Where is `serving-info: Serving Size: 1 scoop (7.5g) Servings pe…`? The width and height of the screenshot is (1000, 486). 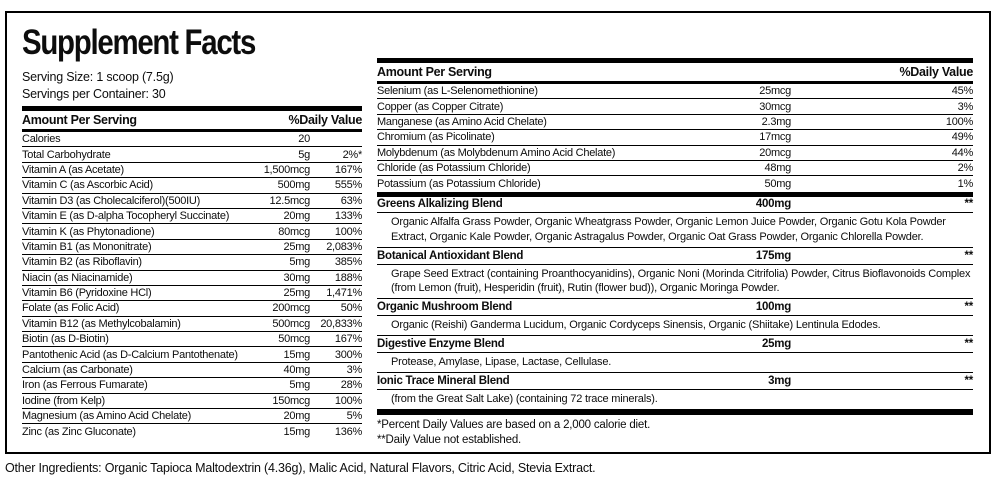
serving-info: Serving Size: 1 scoop (7.5g) Servings pe… is located at coordinates (192, 85).